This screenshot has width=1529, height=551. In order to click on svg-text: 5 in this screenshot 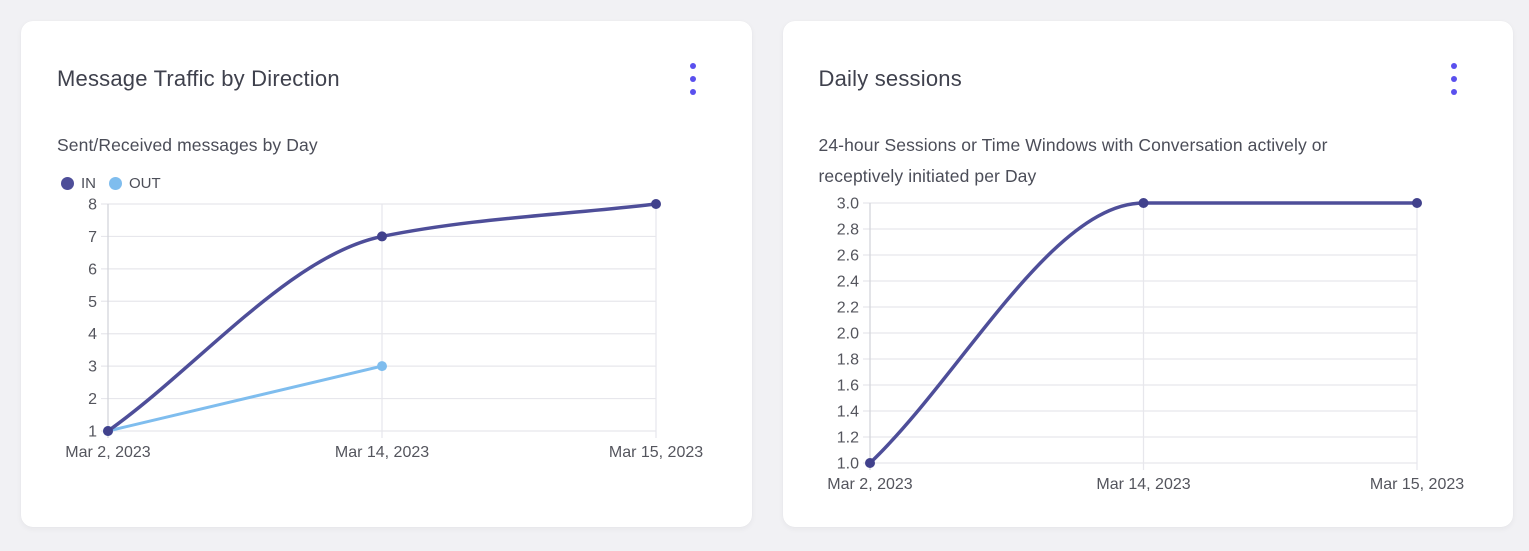, I will do `click(92, 302)`.